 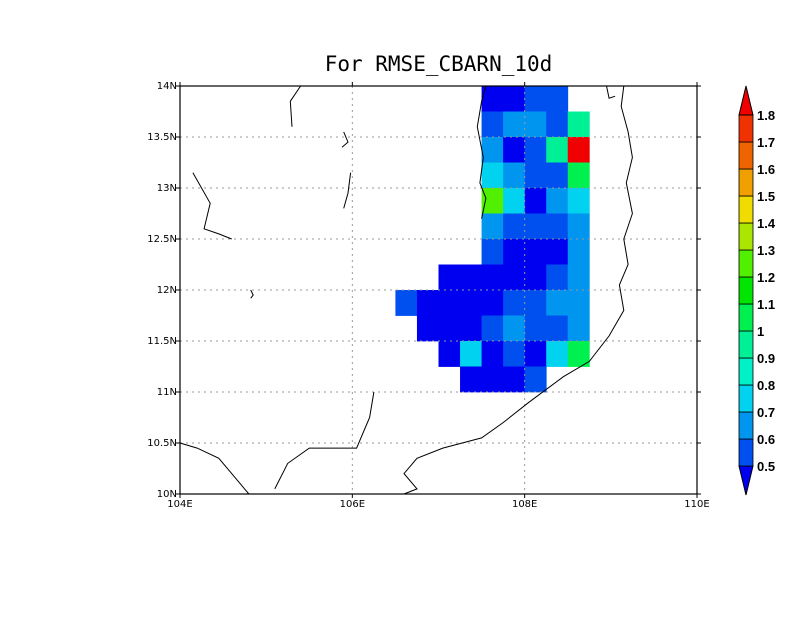 What do you see at coordinates (167, 86) in the screenshot?
I see `y-tick-label: 14N` at bounding box center [167, 86].